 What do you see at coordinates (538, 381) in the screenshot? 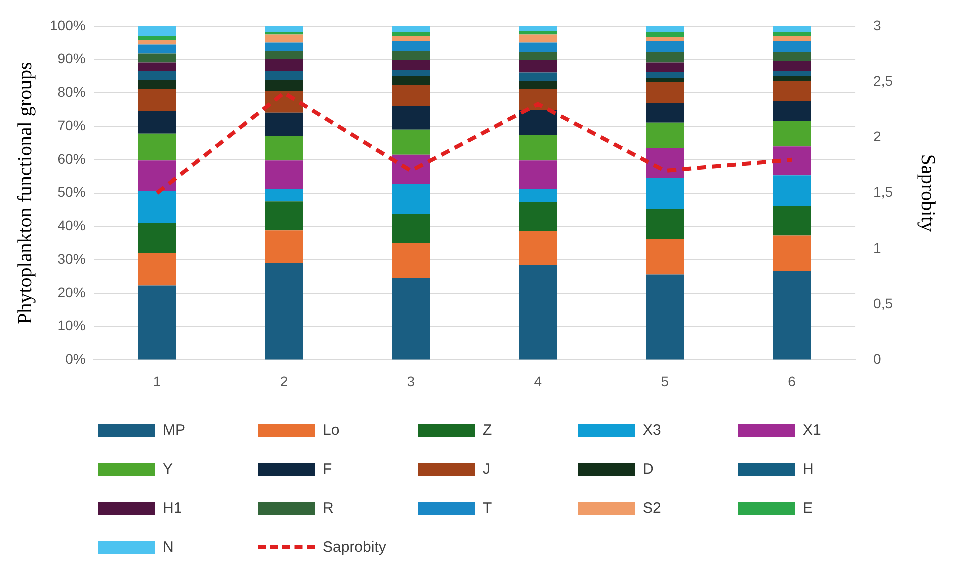
I see `x-tick-label: 4` at bounding box center [538, 381].